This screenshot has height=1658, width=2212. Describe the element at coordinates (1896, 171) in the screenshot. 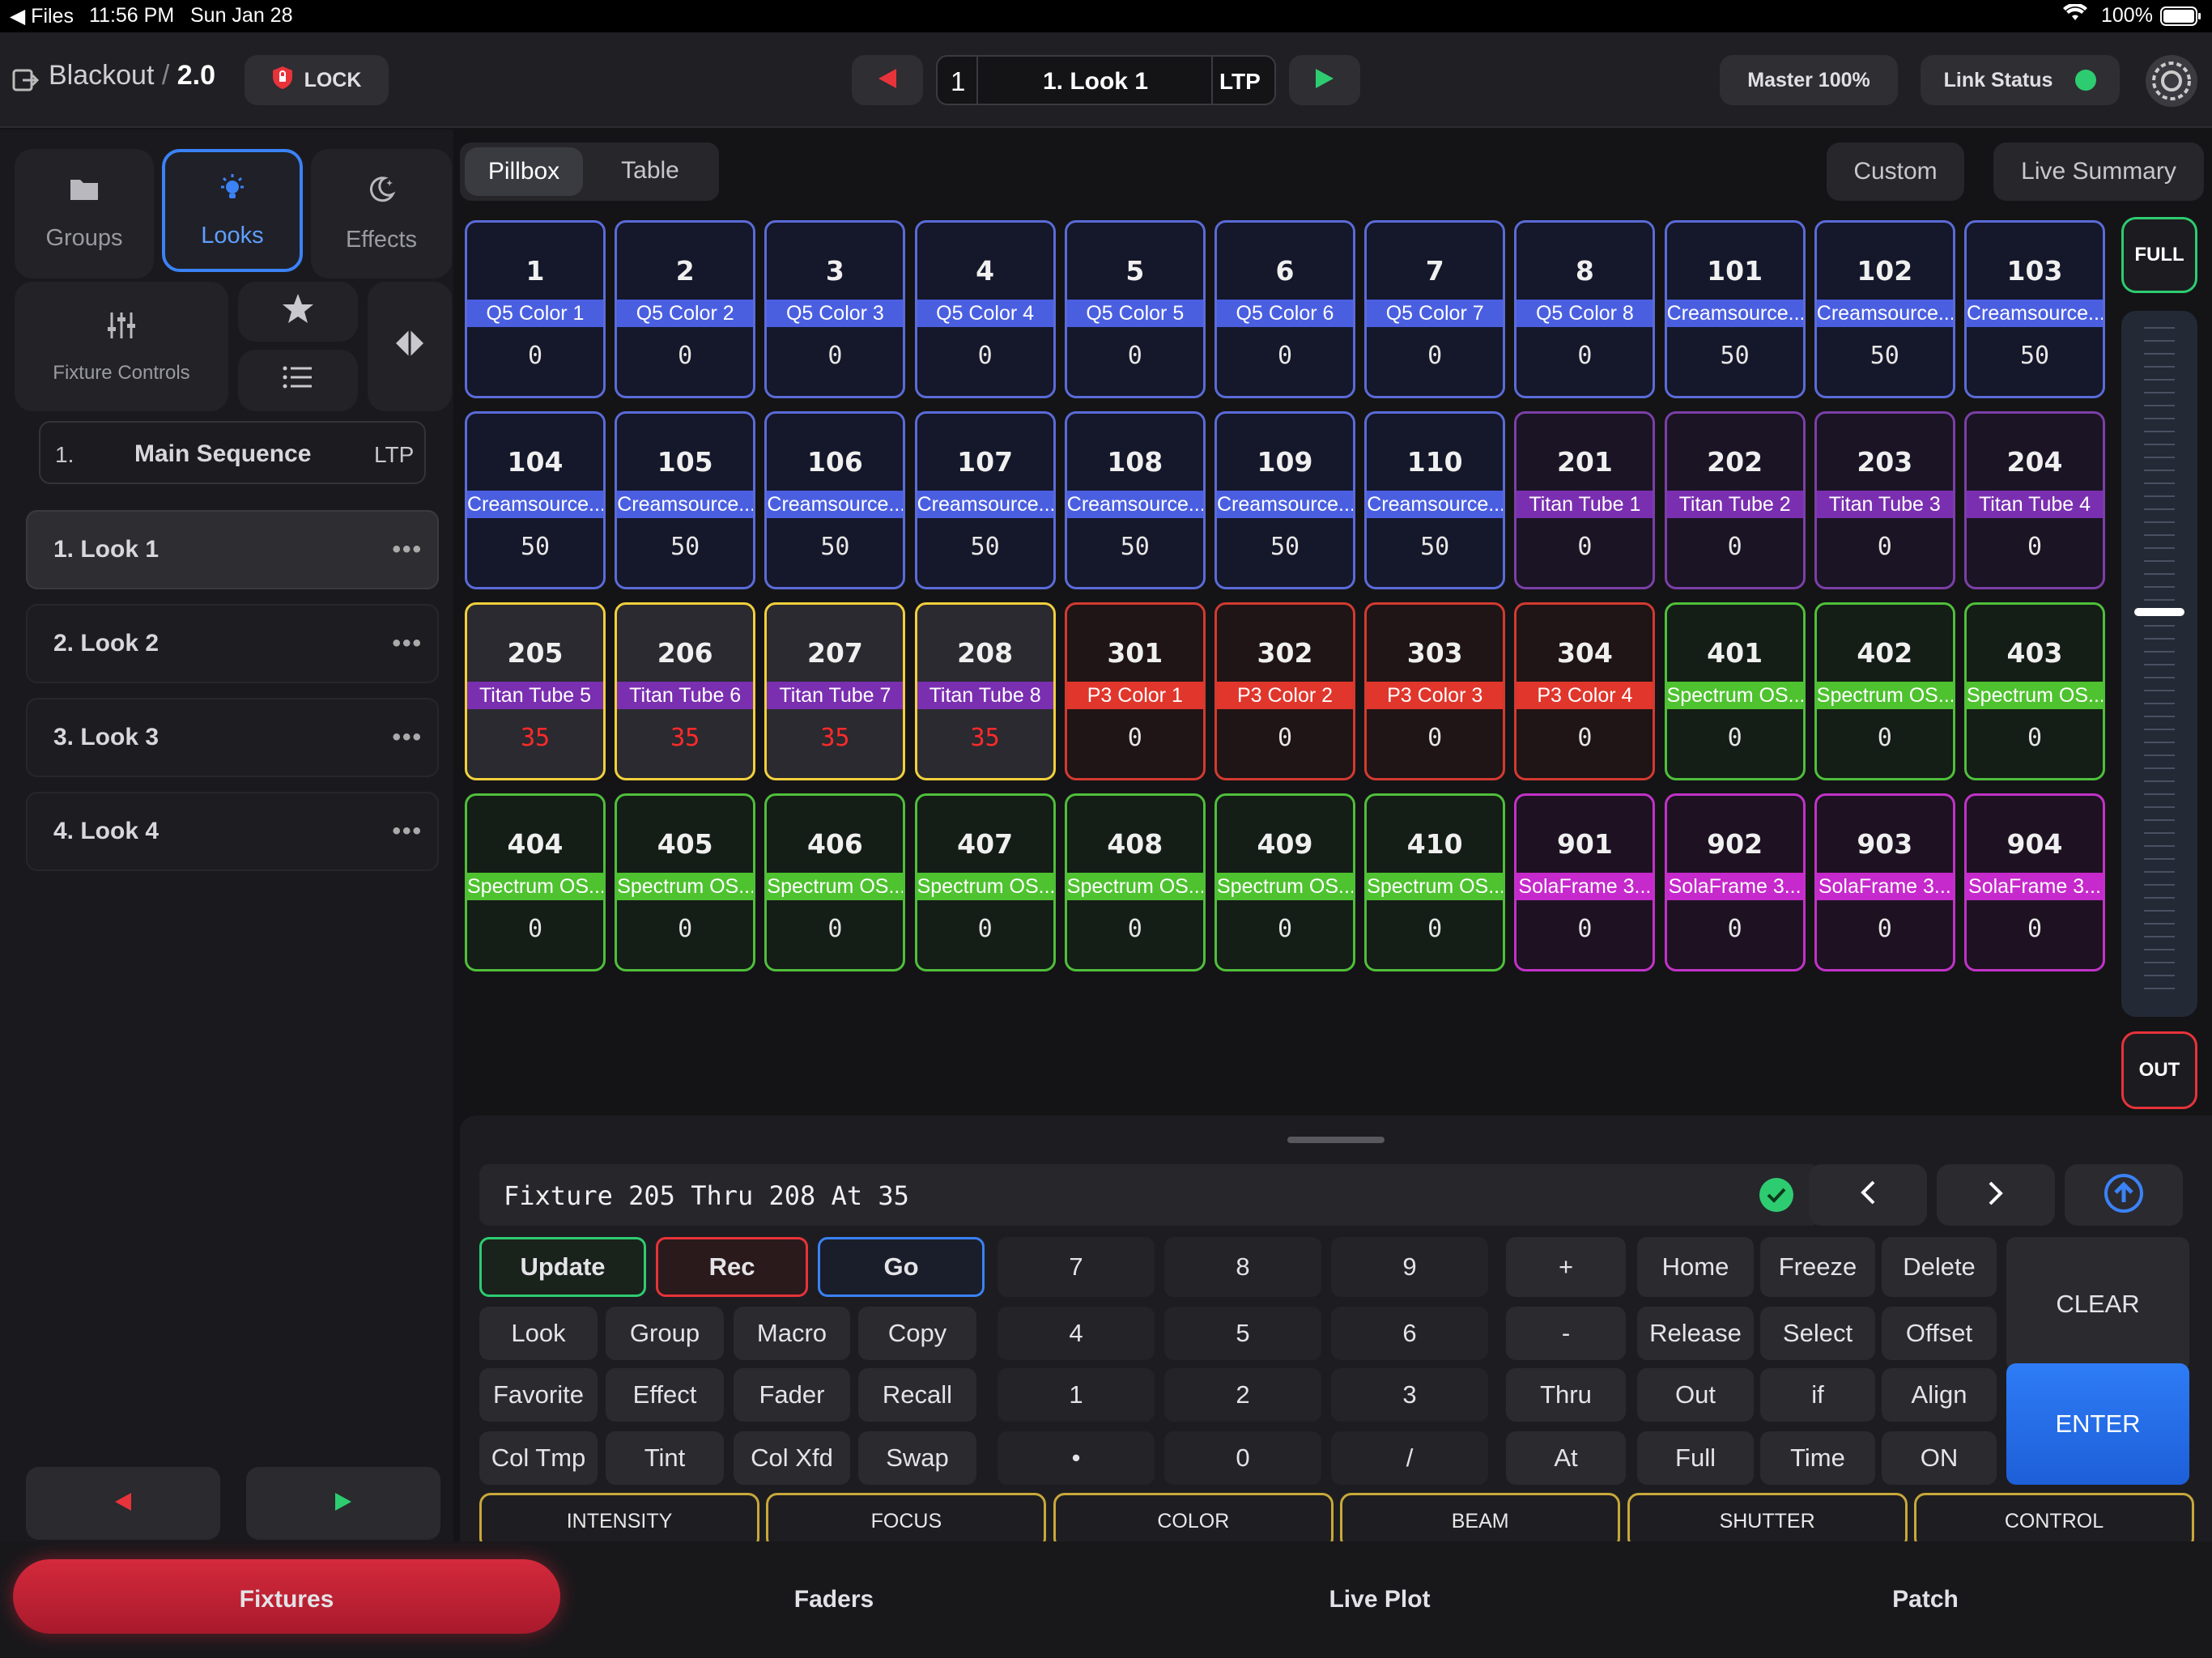

I see `custom-button: Custom` at that location.